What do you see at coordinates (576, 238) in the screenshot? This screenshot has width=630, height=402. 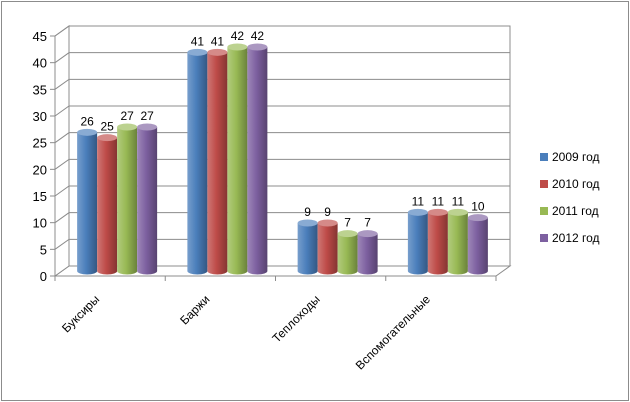 I see `legend-label: 2012 год` at bounding box center [576, 238].